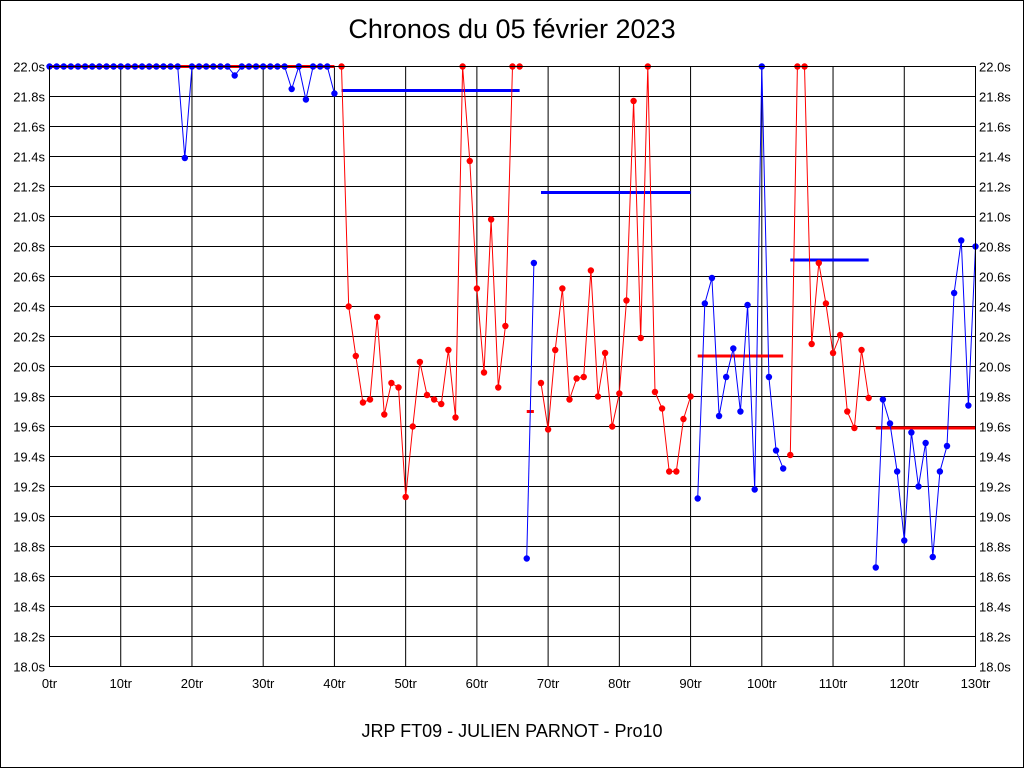 This screenshot has height=768, width=1024. Describe the element at coordinates (995, 427) in the screenshot. I see `y-tick-label-right: 19.6s` at that location.